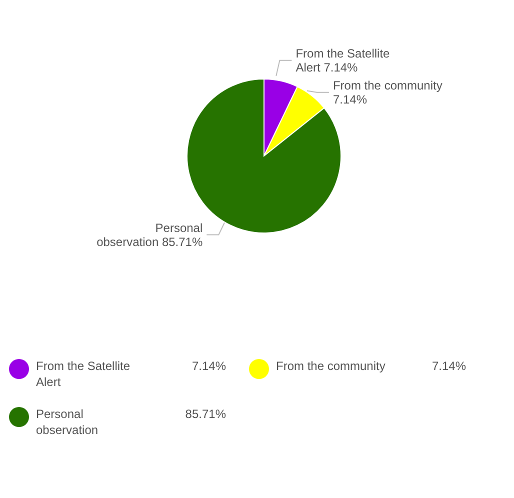 Image resolution: width=514 pixels, height=498 pixels. Describe the element at coordinates (331, 366) in the screenshot. I see `legend-label: From the community` at that location.